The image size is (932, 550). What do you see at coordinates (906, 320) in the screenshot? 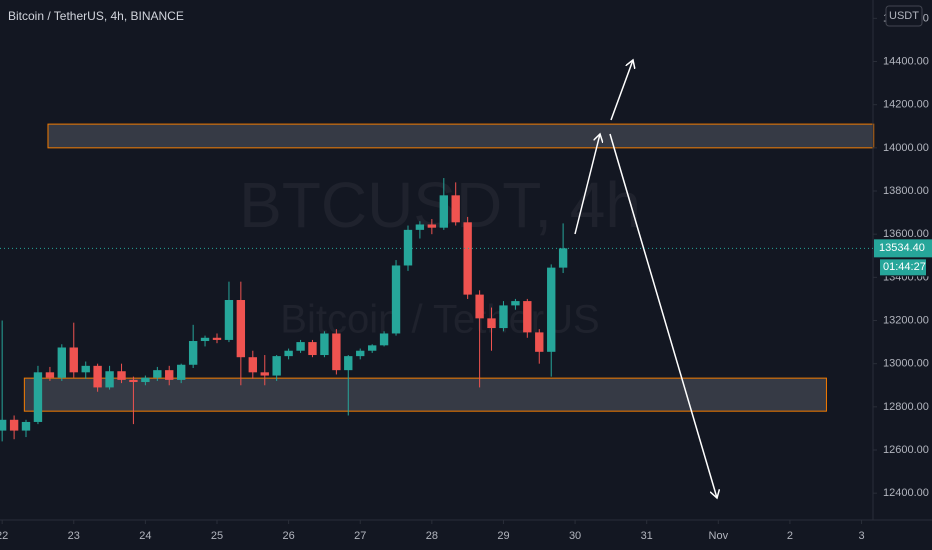
I see `y-tick-label: 13200.00` at bounding box center [906, 320].